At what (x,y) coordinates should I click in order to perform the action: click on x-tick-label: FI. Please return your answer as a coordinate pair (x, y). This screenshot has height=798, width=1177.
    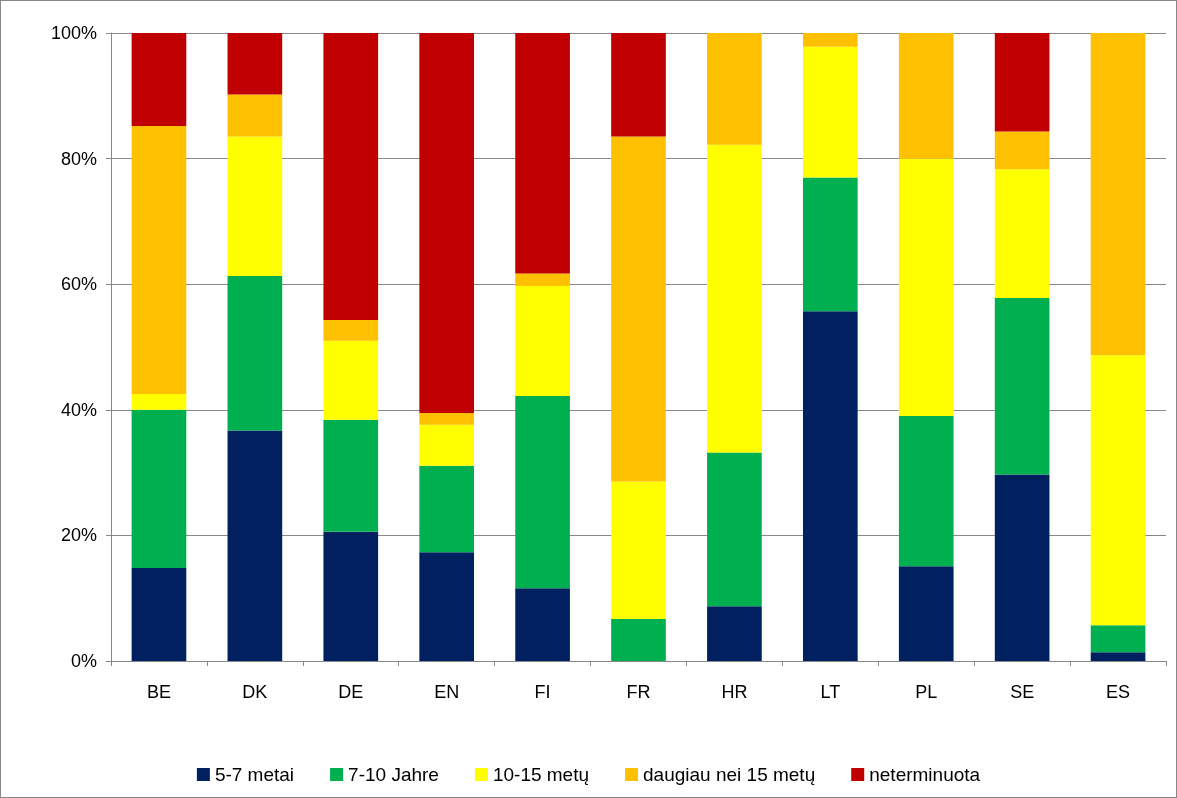
    Looking at the image, I should click on (542, 692).